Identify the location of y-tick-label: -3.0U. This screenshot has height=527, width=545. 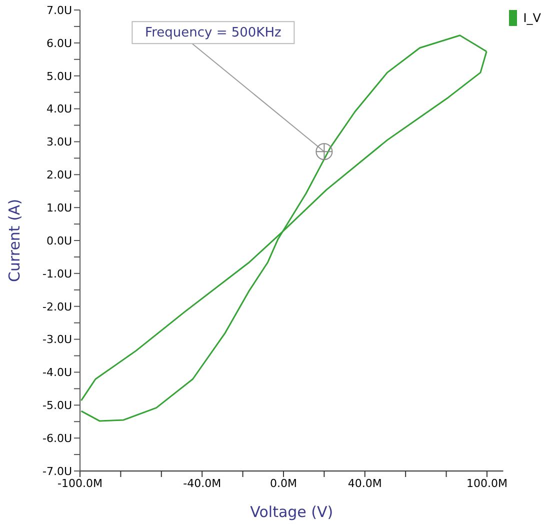
(57, 339).